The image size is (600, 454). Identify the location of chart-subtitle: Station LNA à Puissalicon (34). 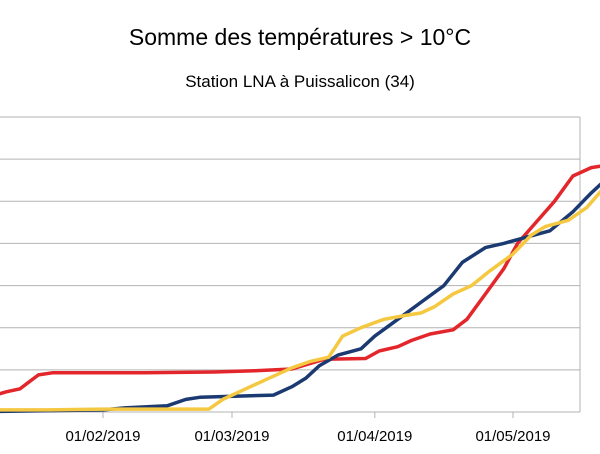
(300, 81).